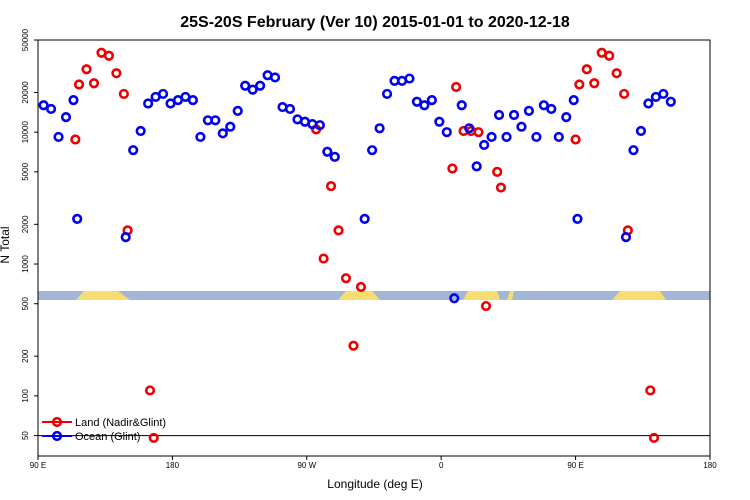 The width and height of the screenshot is (750, 500). Describe the element at coordinates (710, 465) in the screenshot. I see `x-tick-label: 180` at that location.